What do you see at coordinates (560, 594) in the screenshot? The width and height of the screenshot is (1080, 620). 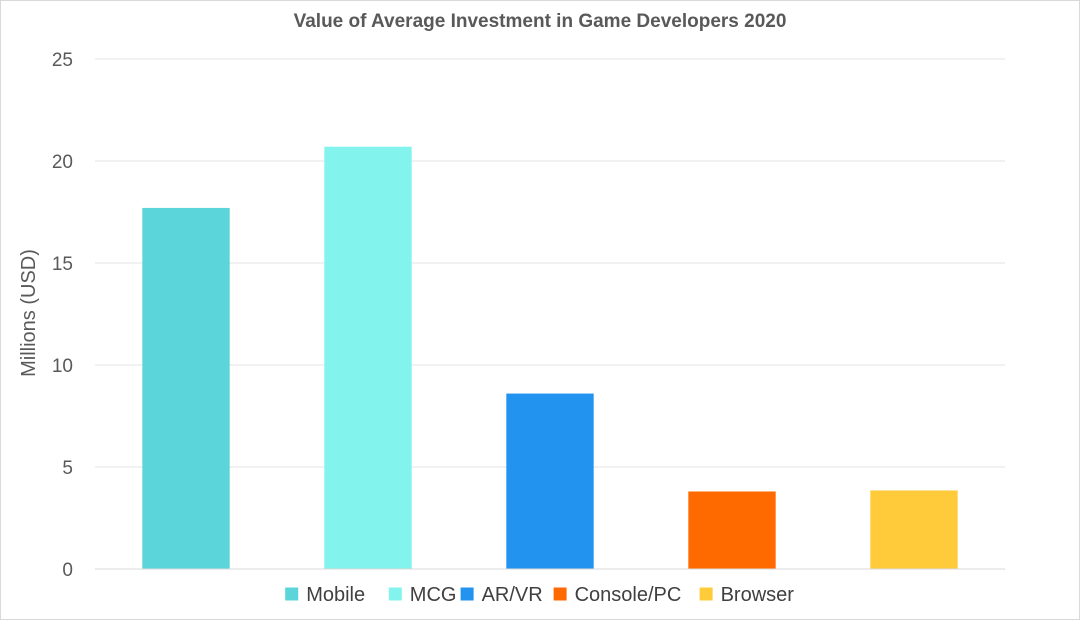 I see `legend-swatch-console-pc` at bounding box center [560, 594].